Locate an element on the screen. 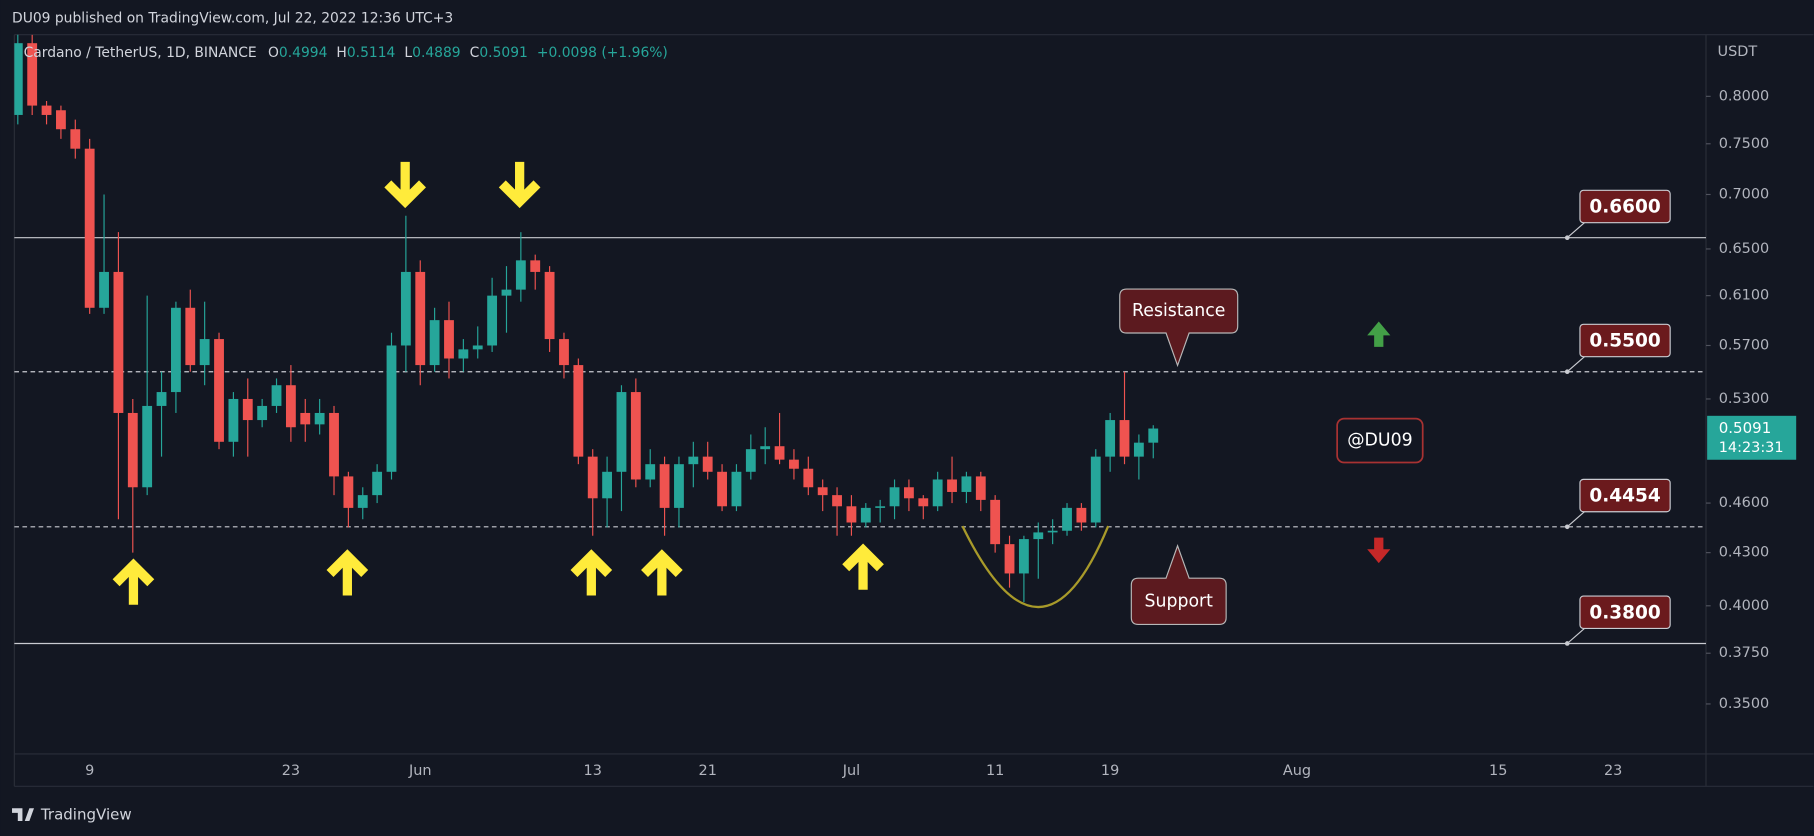 Image resolution: width=1814 pixels, height=836 pixels. y-tick-label: 0.4000 is located at coordinates (1744, 606).